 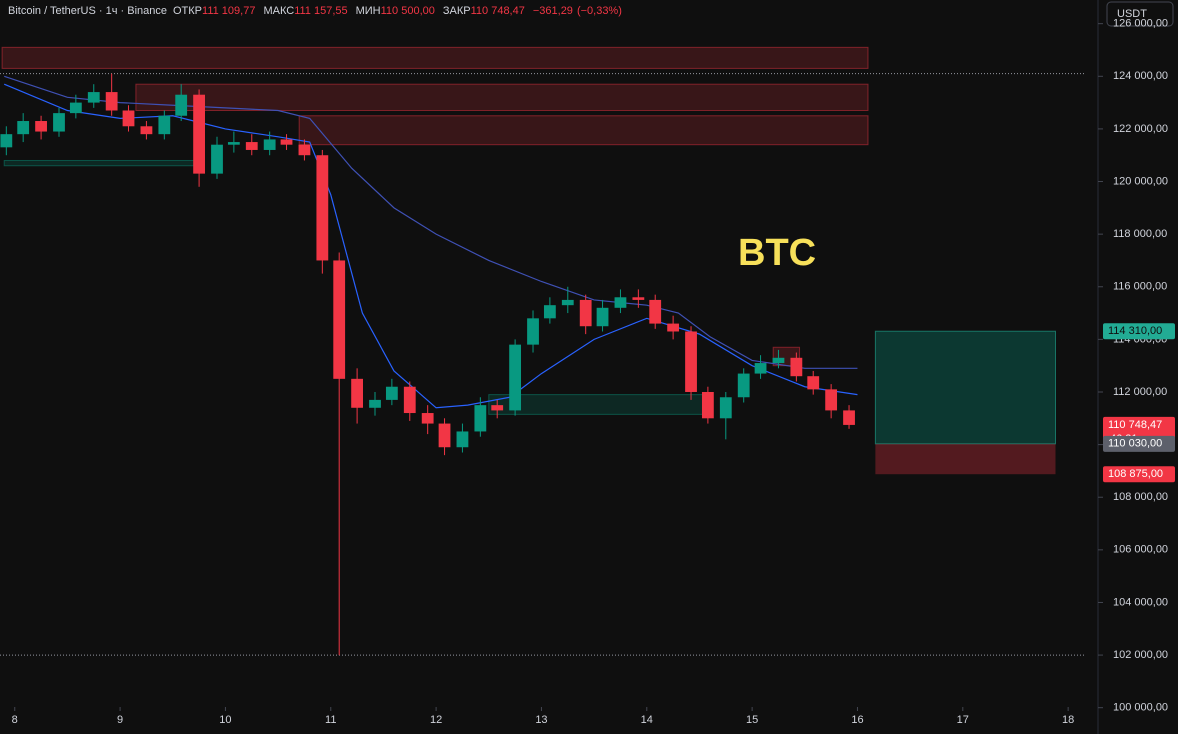 What do you see at coordinates (120, 720) in the screenshot?
I see `x-tick-label: 9` at bounding box center [120, 720].